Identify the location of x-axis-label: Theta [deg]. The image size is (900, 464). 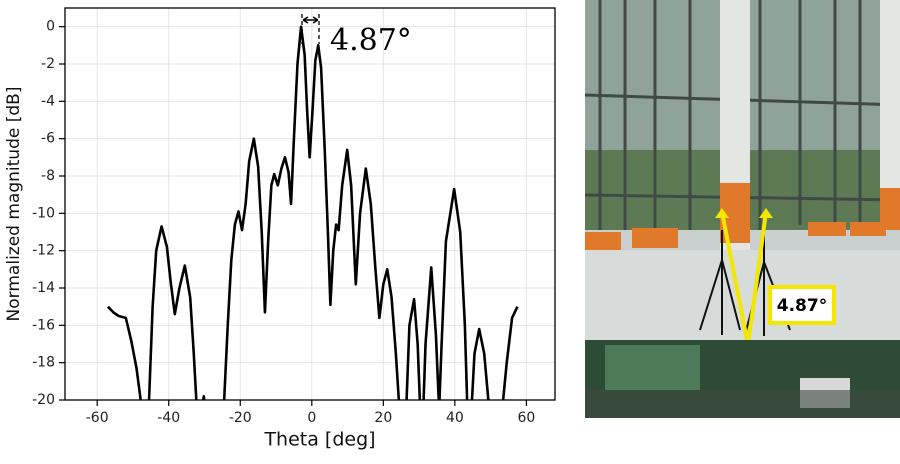
(319, 440).